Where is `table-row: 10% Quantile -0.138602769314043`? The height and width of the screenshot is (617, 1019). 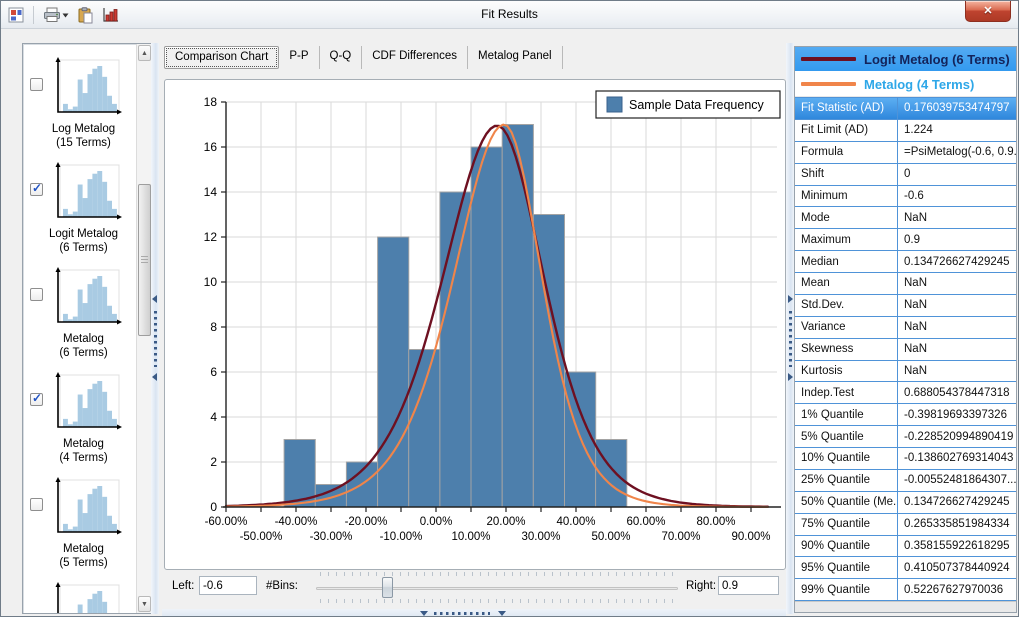
table-row: 10% Quantile -0.138602769314043 is located at coordinates (905, 459).